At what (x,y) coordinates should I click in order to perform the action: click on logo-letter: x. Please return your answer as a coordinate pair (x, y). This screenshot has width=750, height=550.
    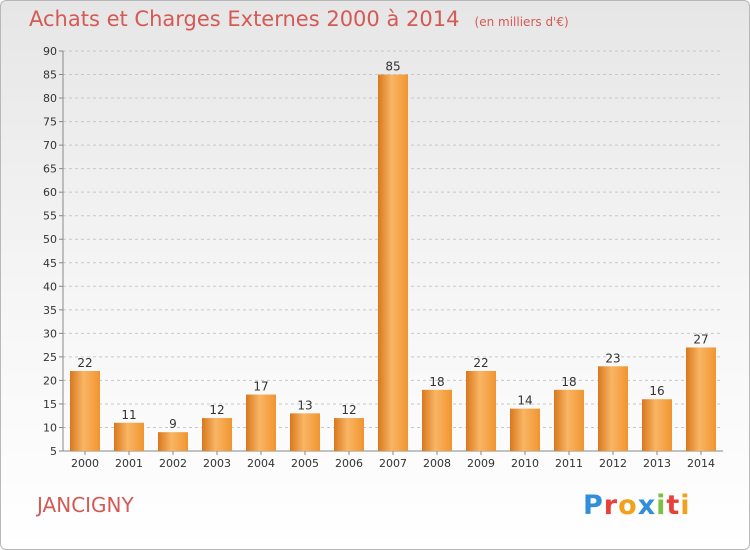
    Looking at the image, I should click on (647, 505).